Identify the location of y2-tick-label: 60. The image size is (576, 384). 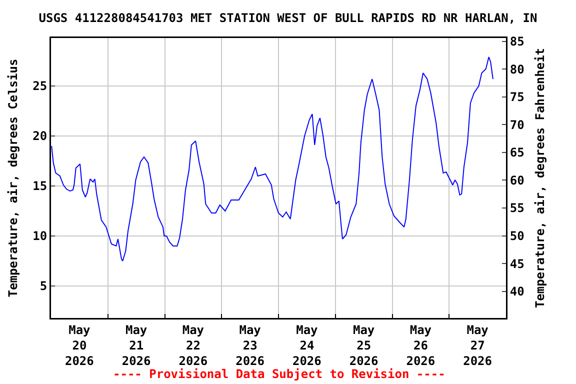
(517, 180).